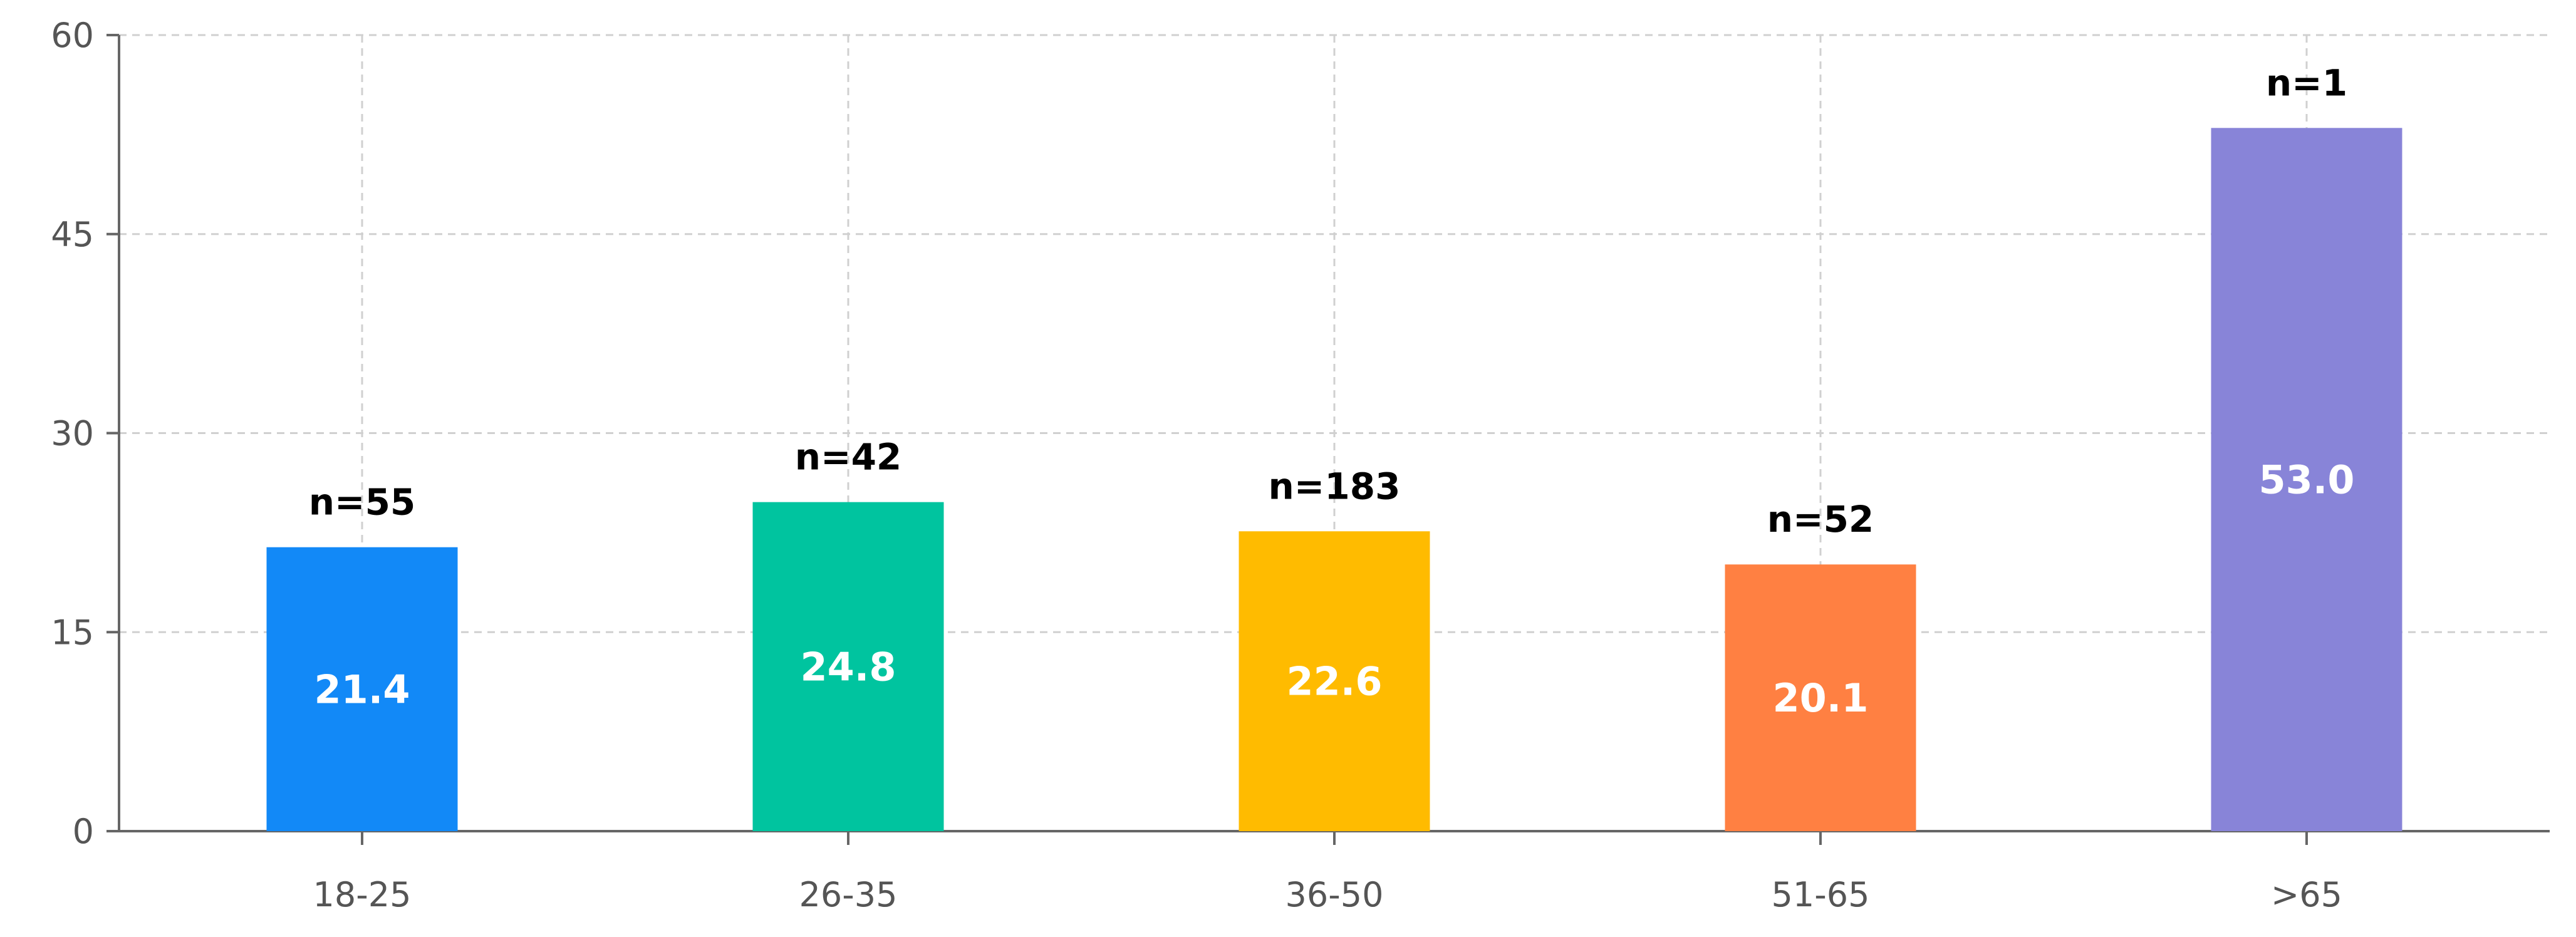 Image resolution: width=2576 pixels, height=937 pixels. I want to click on x-tick-label: 51-65, so click(1821, 894).